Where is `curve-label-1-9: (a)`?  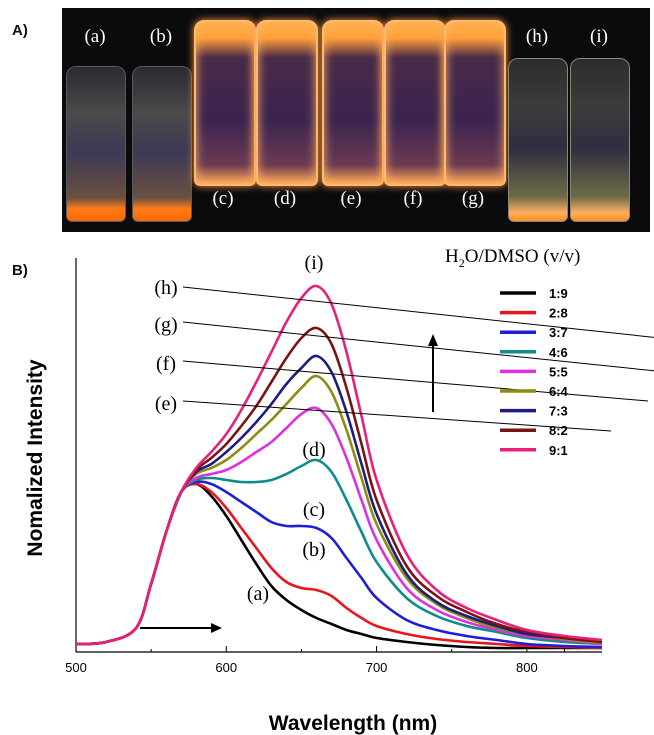
curve-label-1-9: (a) is located at coordinates (258, 594).